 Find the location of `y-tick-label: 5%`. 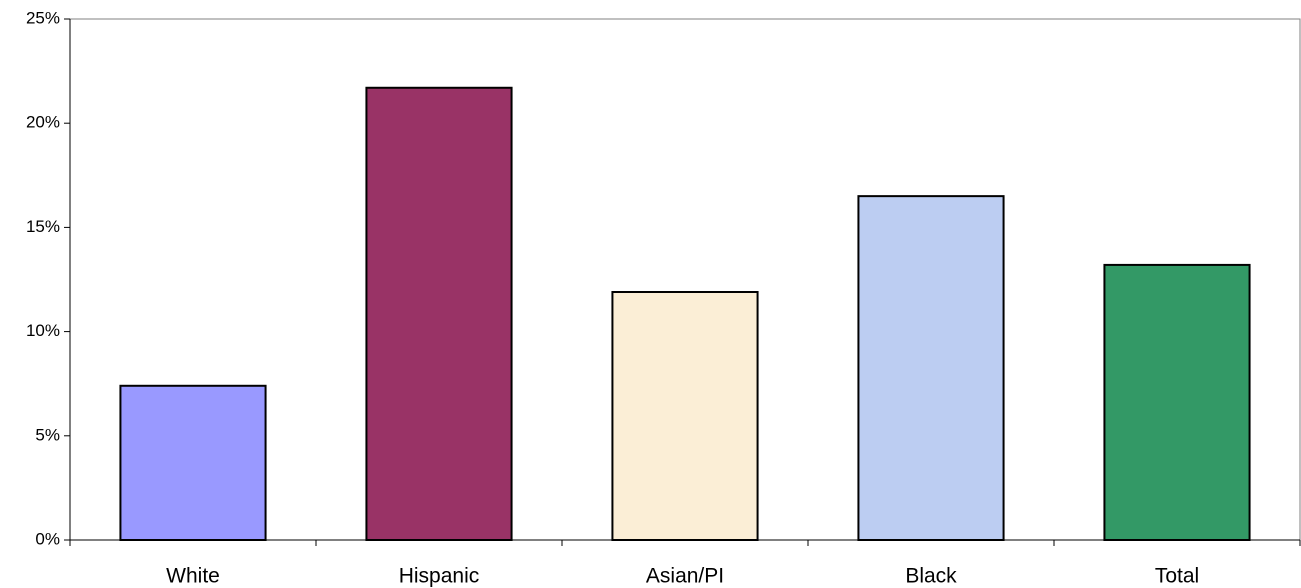

y-tick-label: 5% is located at coordinates (47, 434).